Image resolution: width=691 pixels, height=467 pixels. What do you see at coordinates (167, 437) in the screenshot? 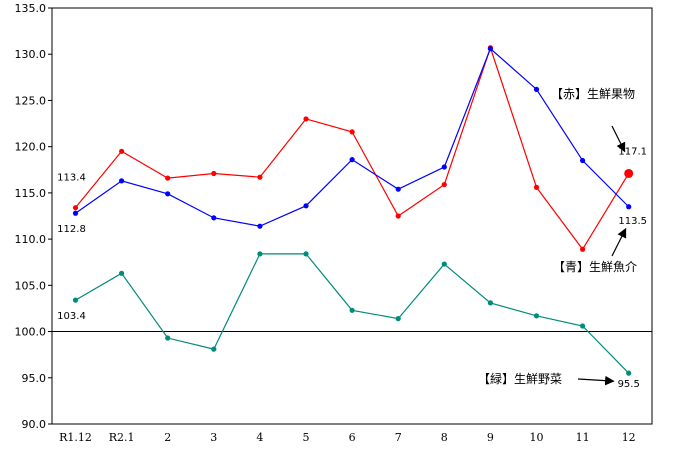
I see `x-tick-label: 2` at bounding box center [167, 437].